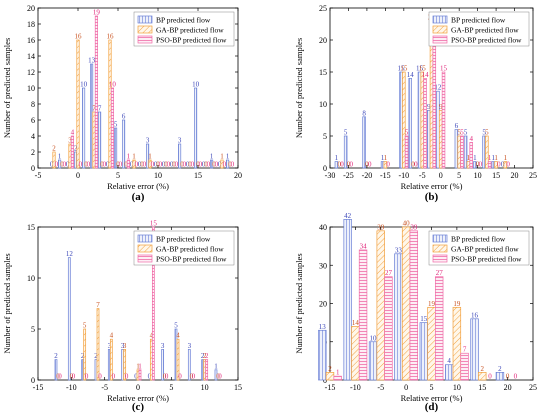 The image size is (550, 417). I want to click on y-tick-label: 10, so click(323, 104).